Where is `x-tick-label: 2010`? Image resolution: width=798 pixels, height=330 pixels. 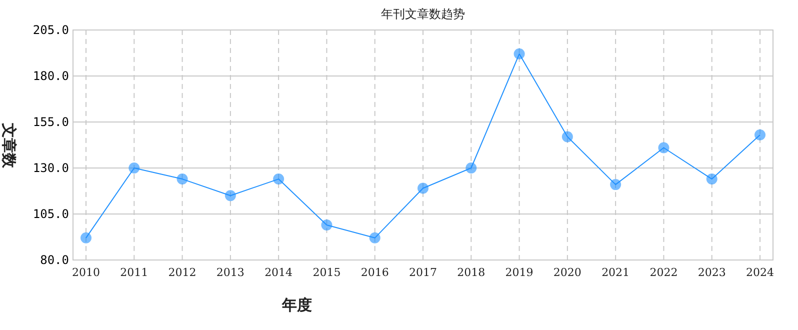 x-tick-label: 2010 is located at coordinates (86, 272).